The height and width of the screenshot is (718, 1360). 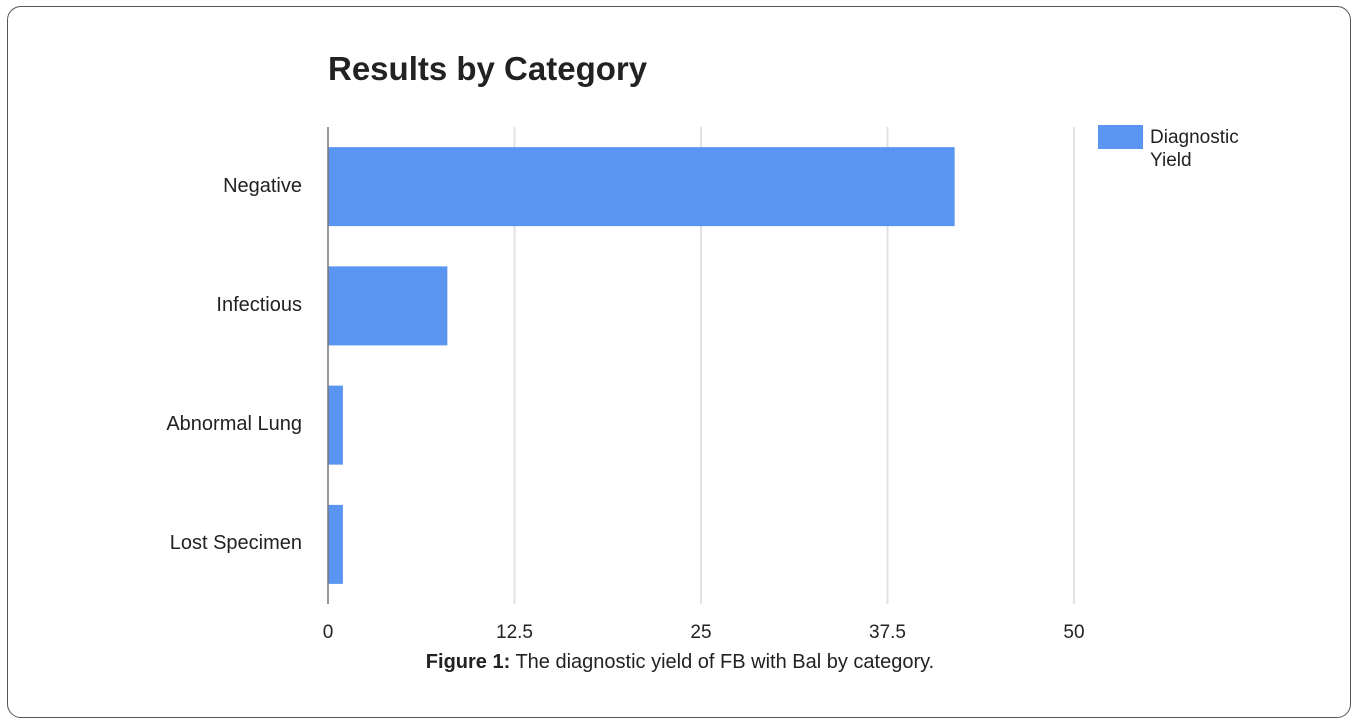 I want to click on legend-label: Diagnostic Yield, so click(x=1194, y=149).